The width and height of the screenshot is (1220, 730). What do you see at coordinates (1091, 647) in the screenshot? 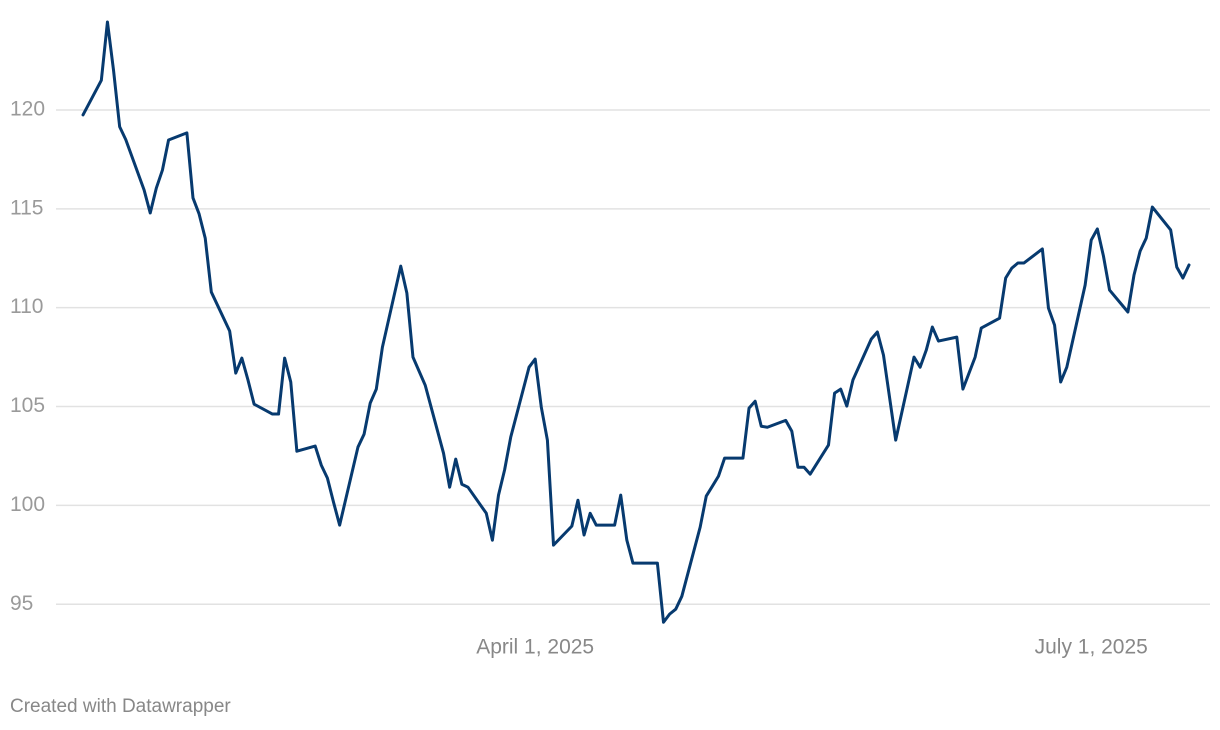
I see `x-tick-label: July 1, 2025` at bounding box center [1091, 647].